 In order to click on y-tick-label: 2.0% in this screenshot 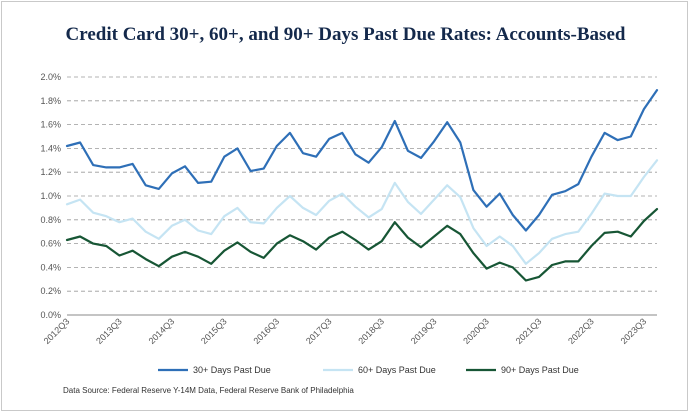, I will do `click(50, 77)`.